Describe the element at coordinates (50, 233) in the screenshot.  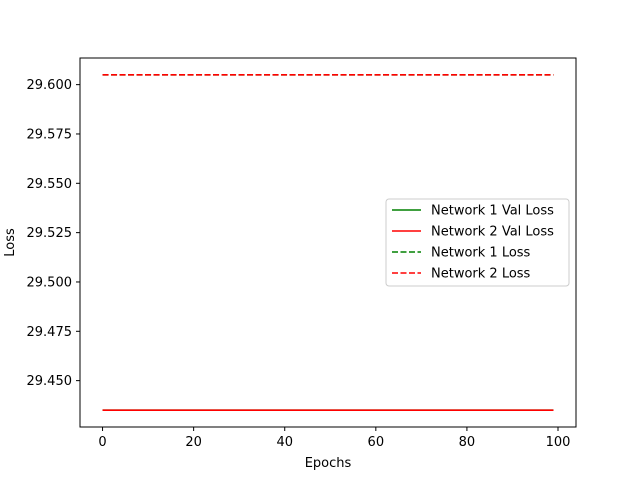
I see `y-tick-label: 29.525` at that location.